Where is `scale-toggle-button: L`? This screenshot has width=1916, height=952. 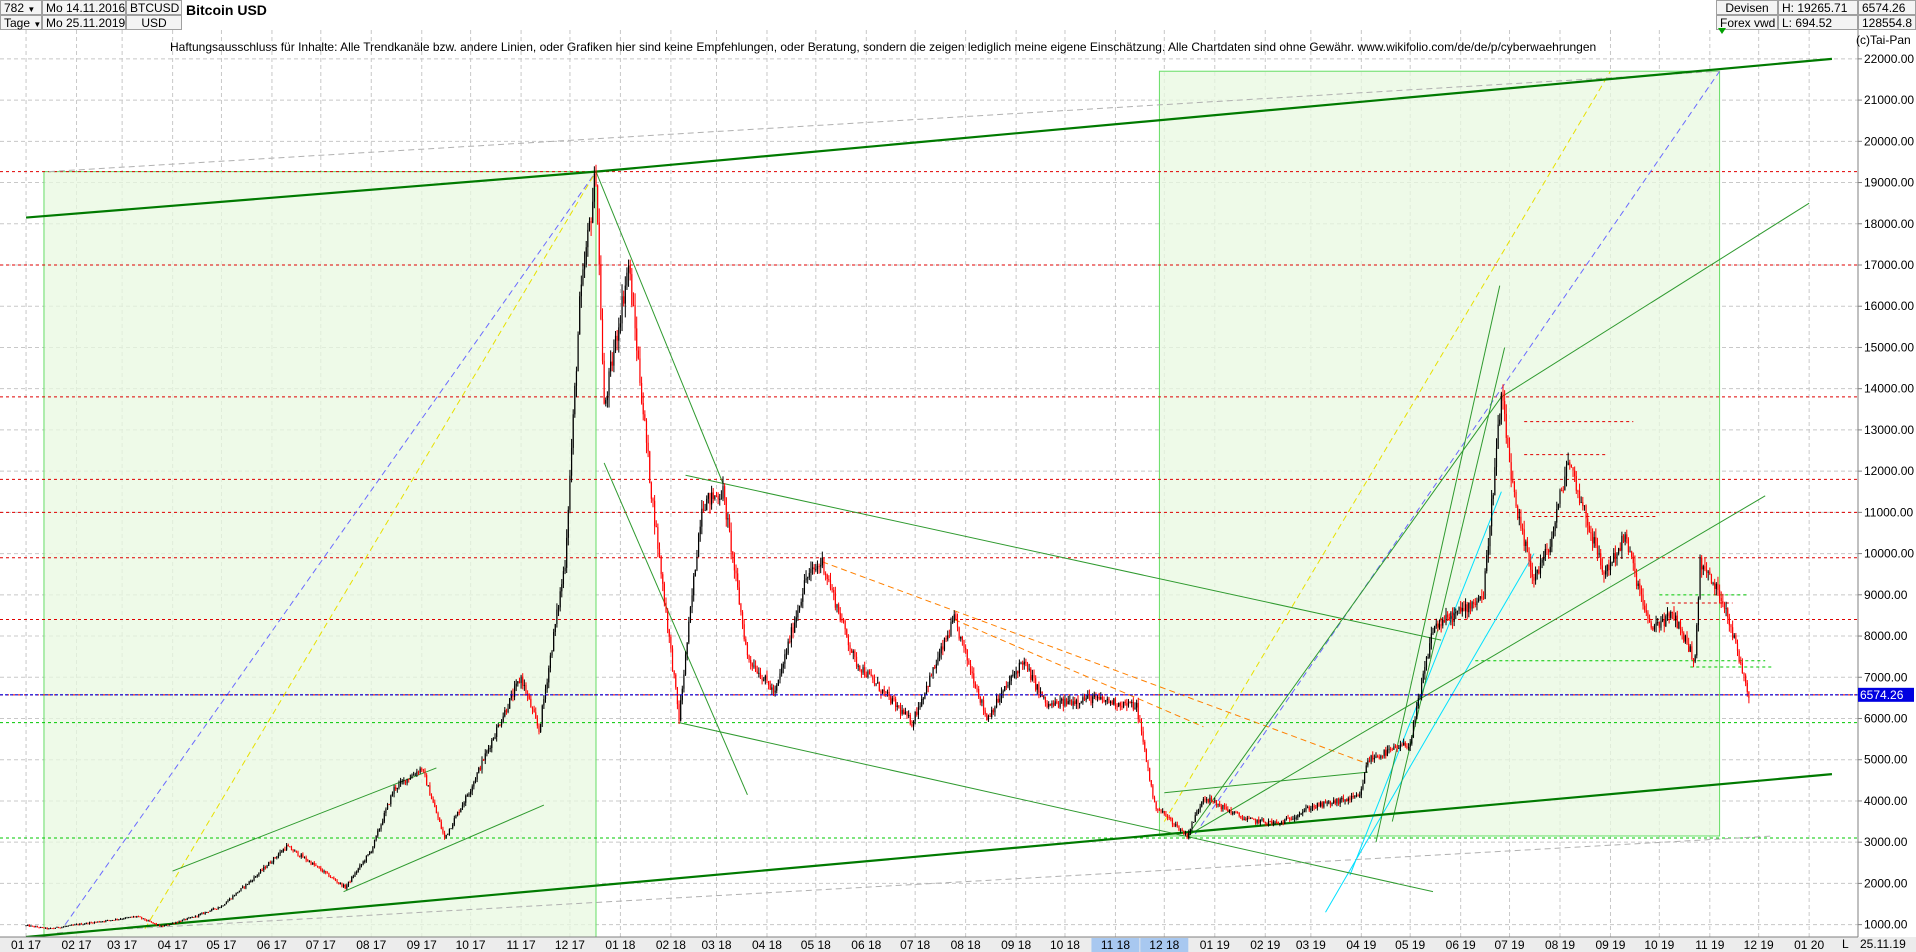 scale-toggle-button: L is located at coordinates (1845, 944).